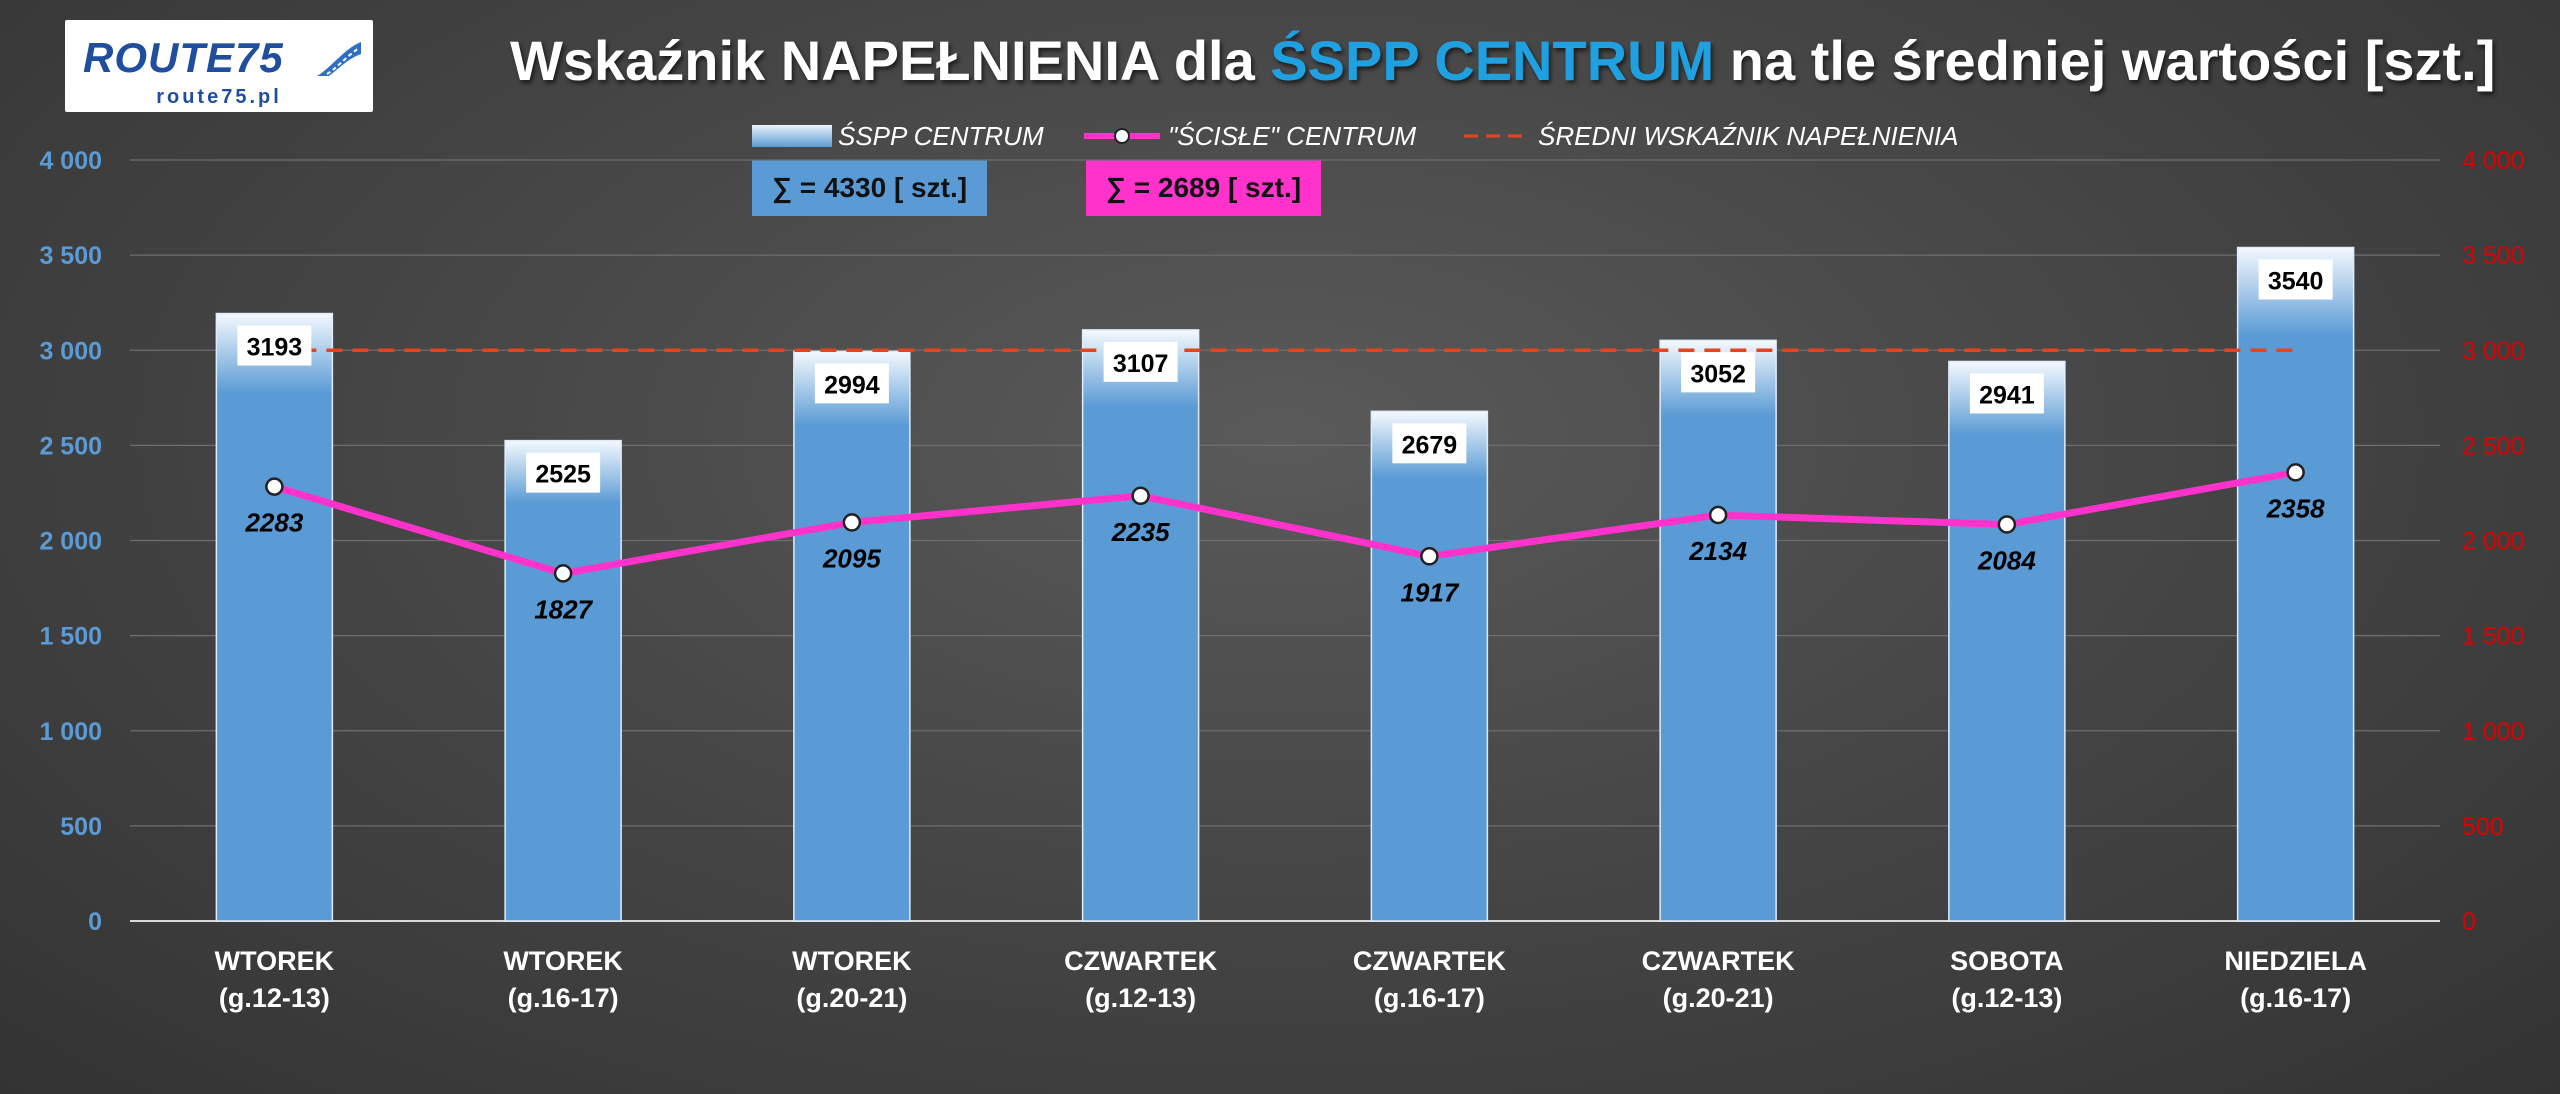 The width and height of the screenshot is (2560, 1094). Describe the element at coordinates (70, 351) in the screenshot. I see `y-tick-label-left: 3 000` at that location.